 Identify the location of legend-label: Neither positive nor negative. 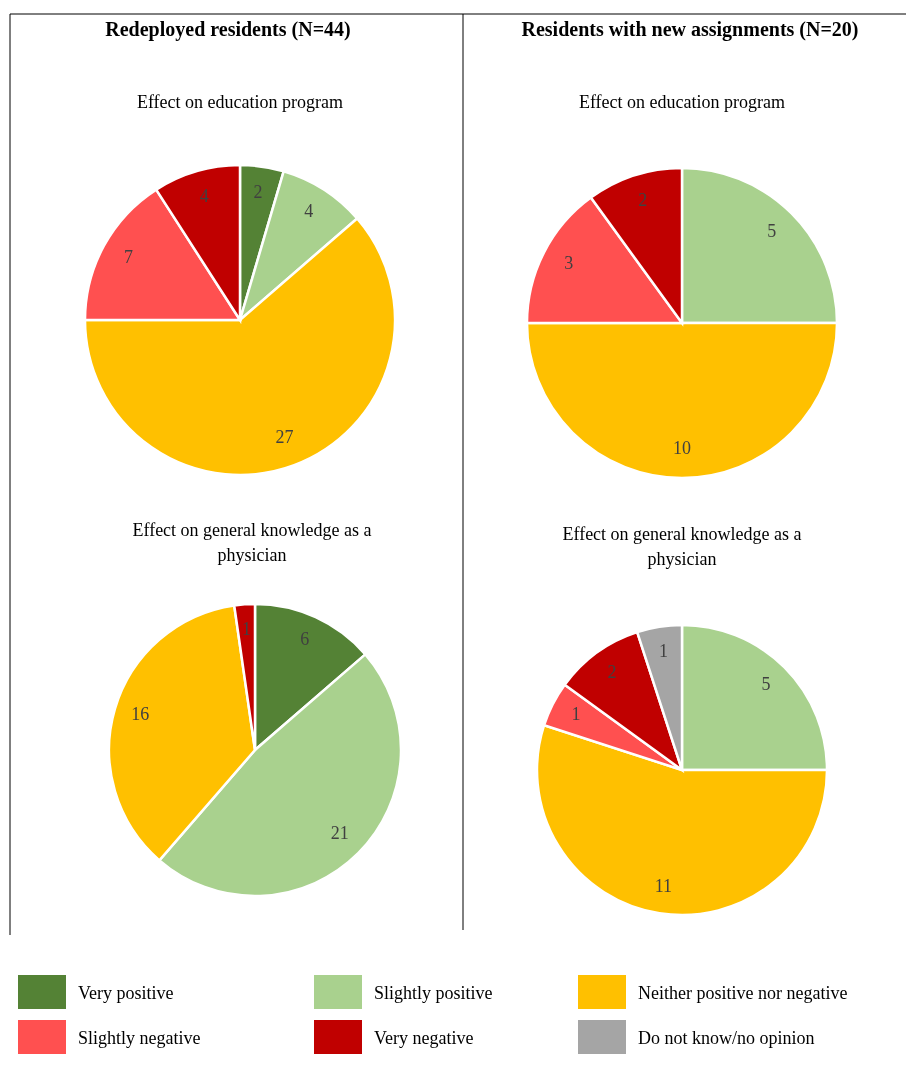
(743, 993).